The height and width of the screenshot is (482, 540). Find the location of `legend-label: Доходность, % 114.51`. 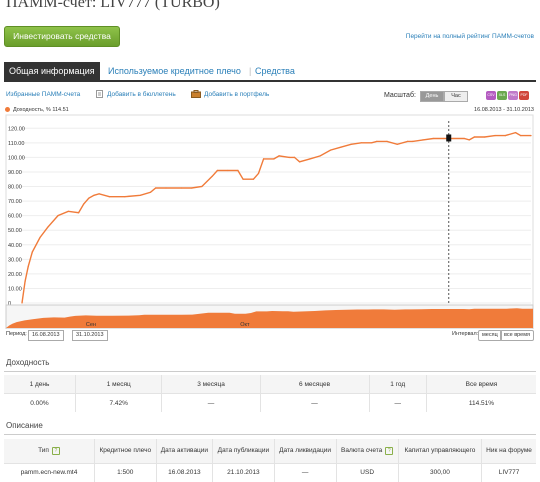

legend-label: Доходность, % 114.51 is located at coordinates (41, 110).